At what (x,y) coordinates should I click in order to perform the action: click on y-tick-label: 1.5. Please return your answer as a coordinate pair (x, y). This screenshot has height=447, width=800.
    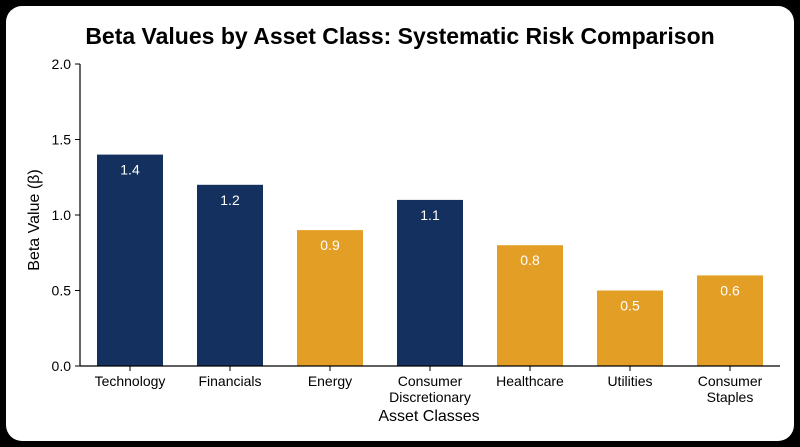
    Looking at the image, I should click on (62, 140).